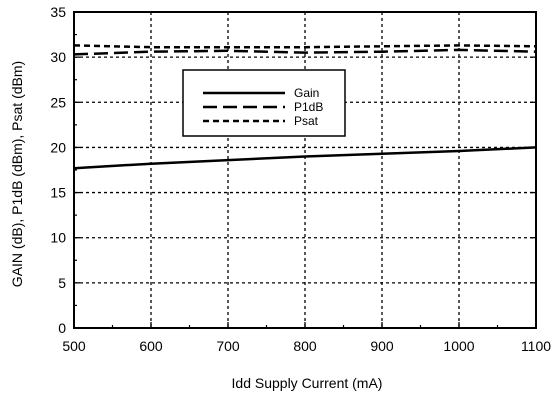  I want to click on y-tick-label: 25, so click(58, 102).